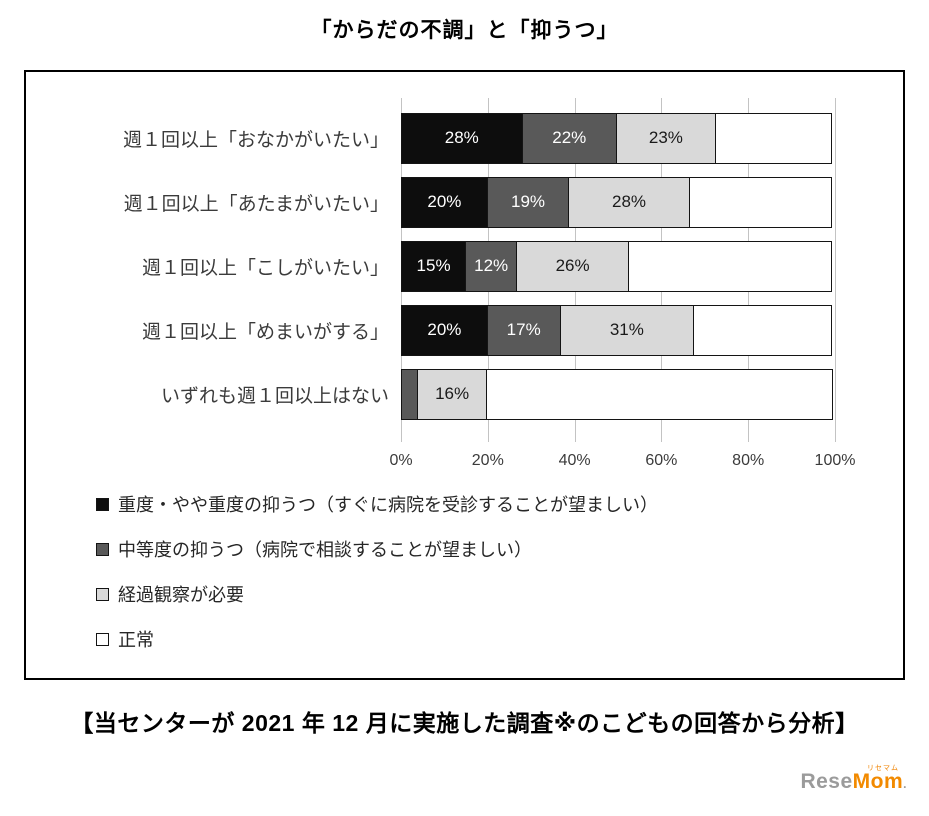 Image resolution: width=929 pixels, height=816 pixels. I want to click on category-label: 週１回以上「おなかがいたい」, so click(255, 140).